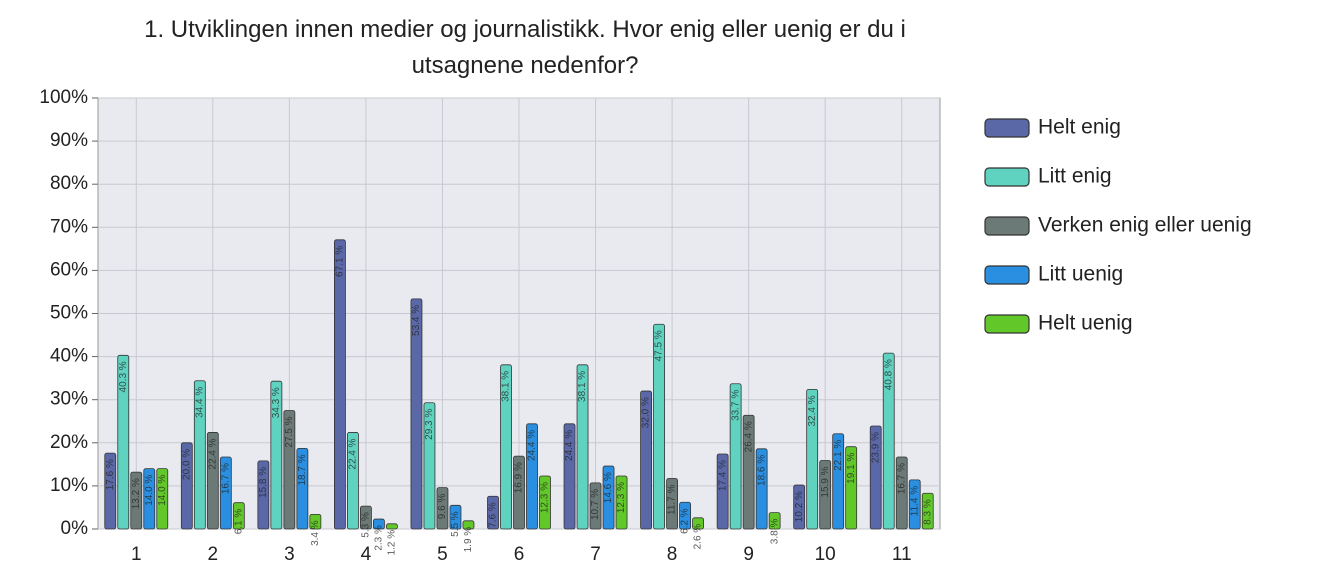 The width and height of the screenshot is (1340, 576). I want to click on value-label: 8.3 %, so click(927, 512).